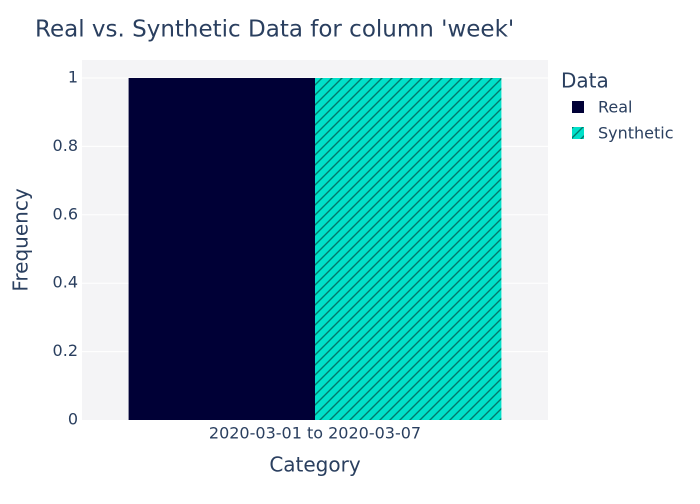  Describe the element at coordinates (65, 248) in the screenshot. I see `y-tick-labels: 0 0.2 0.4 0.6 0.8 1` at that location.